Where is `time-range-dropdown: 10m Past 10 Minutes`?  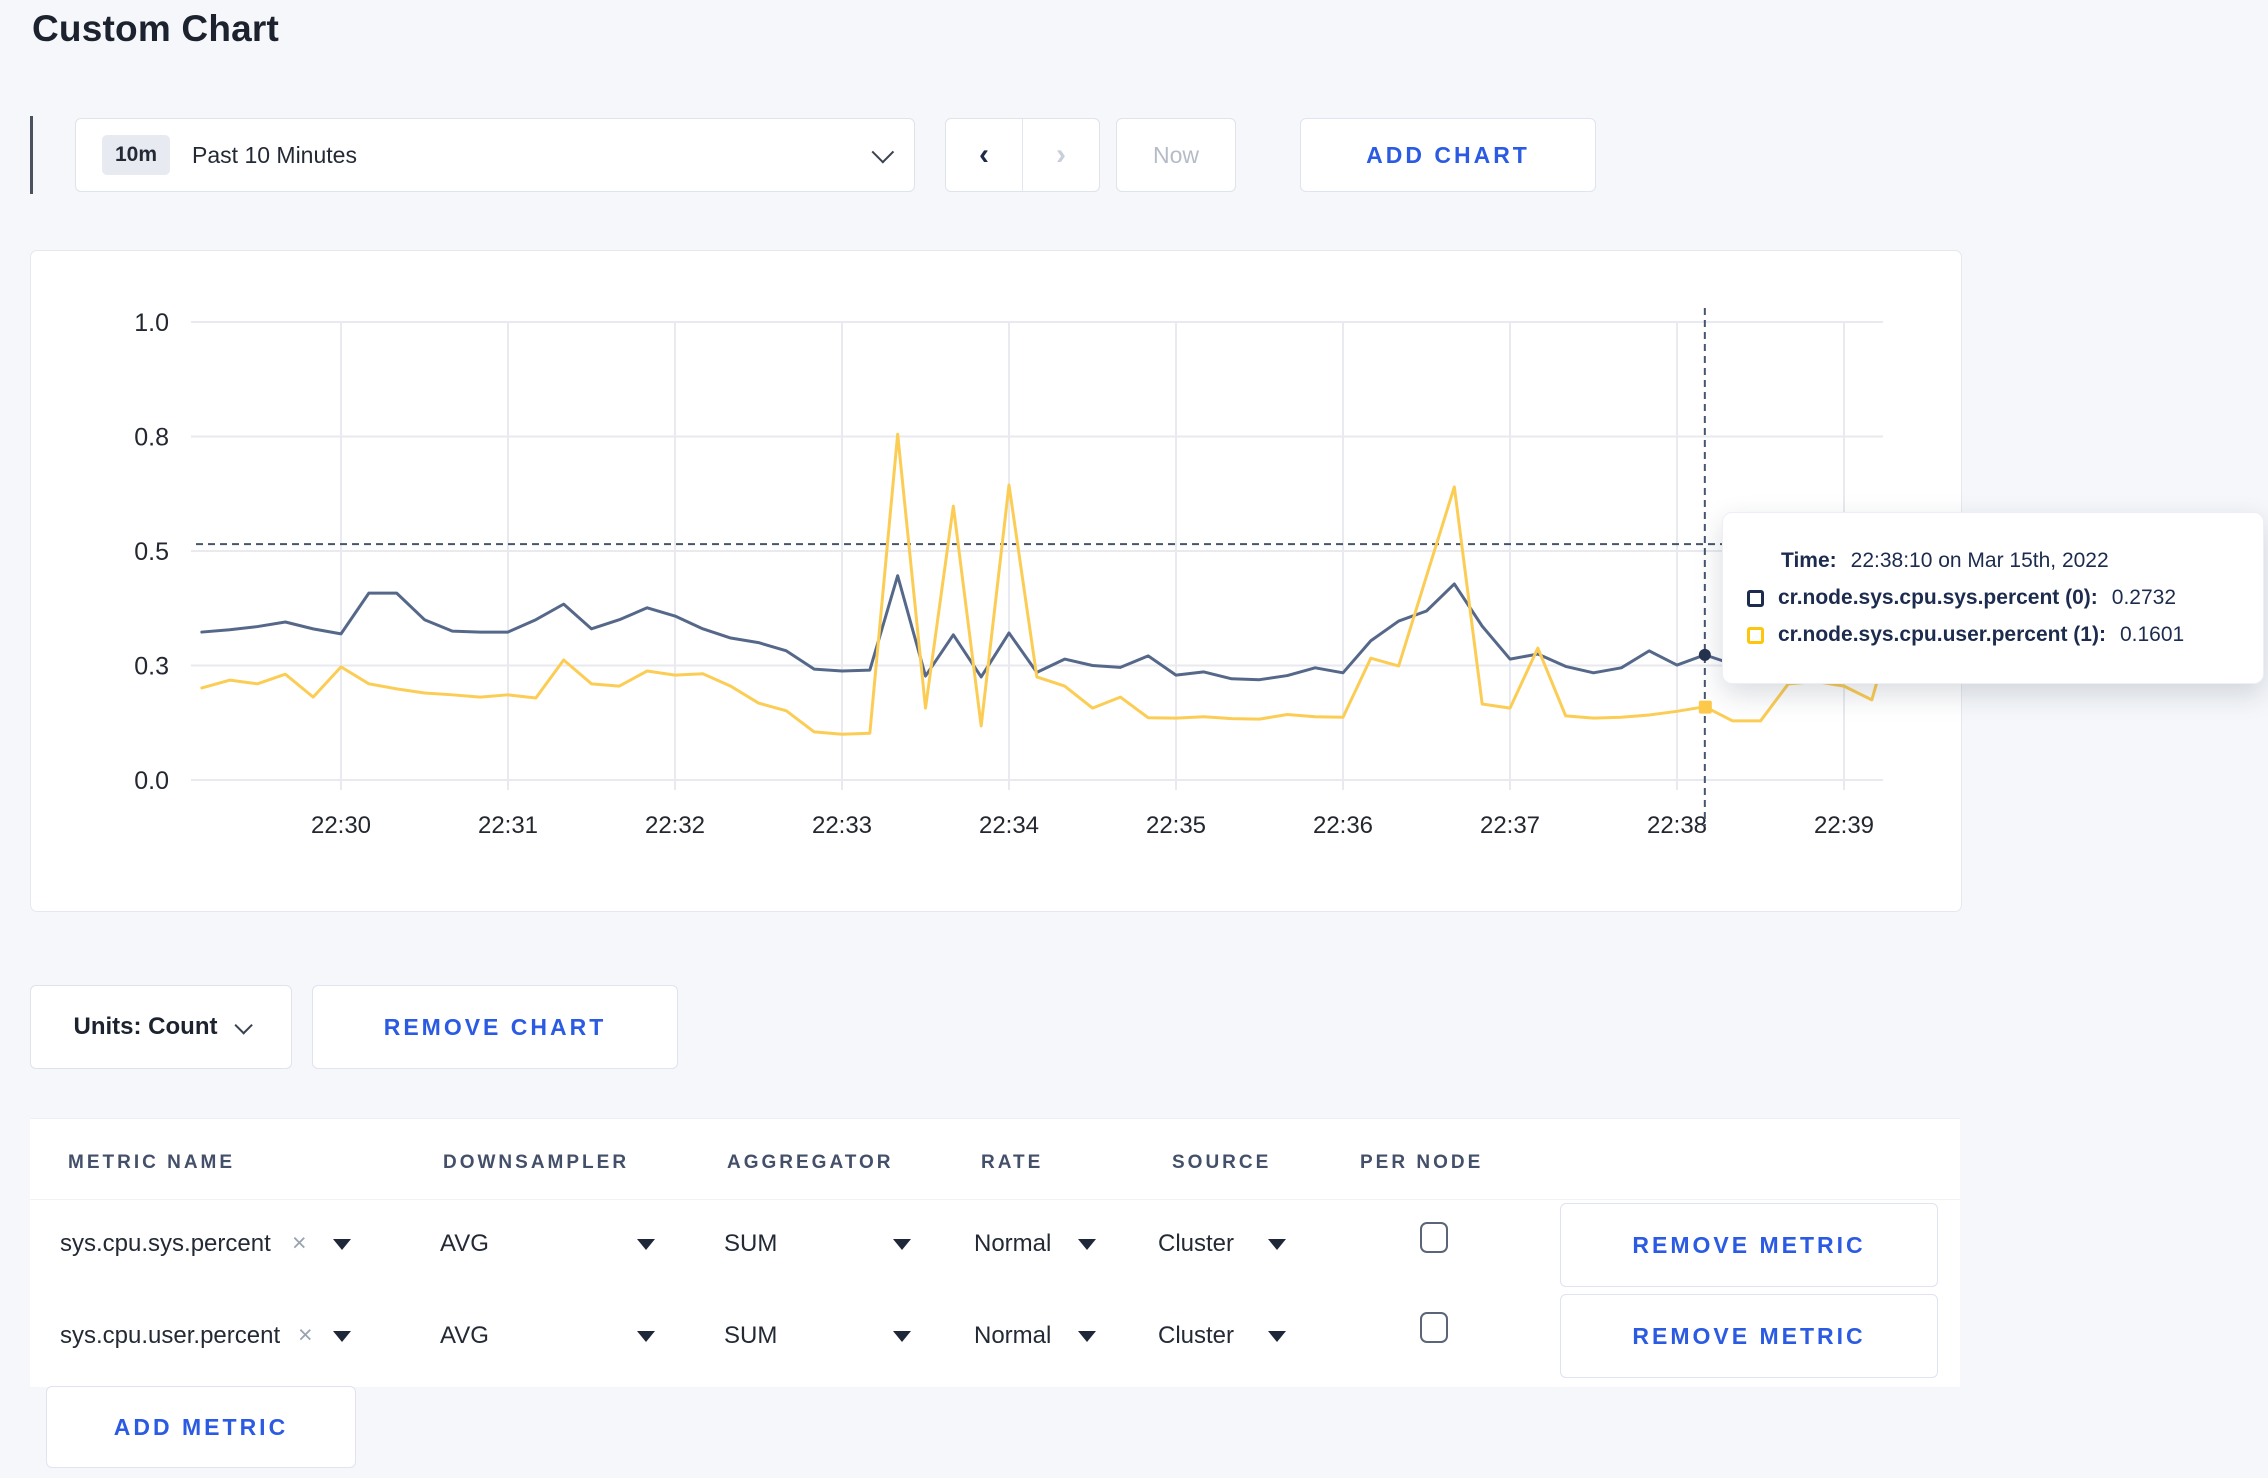 time-range-dropdown: 10m Past 10 Minutes is located at coordinates (495, 155).